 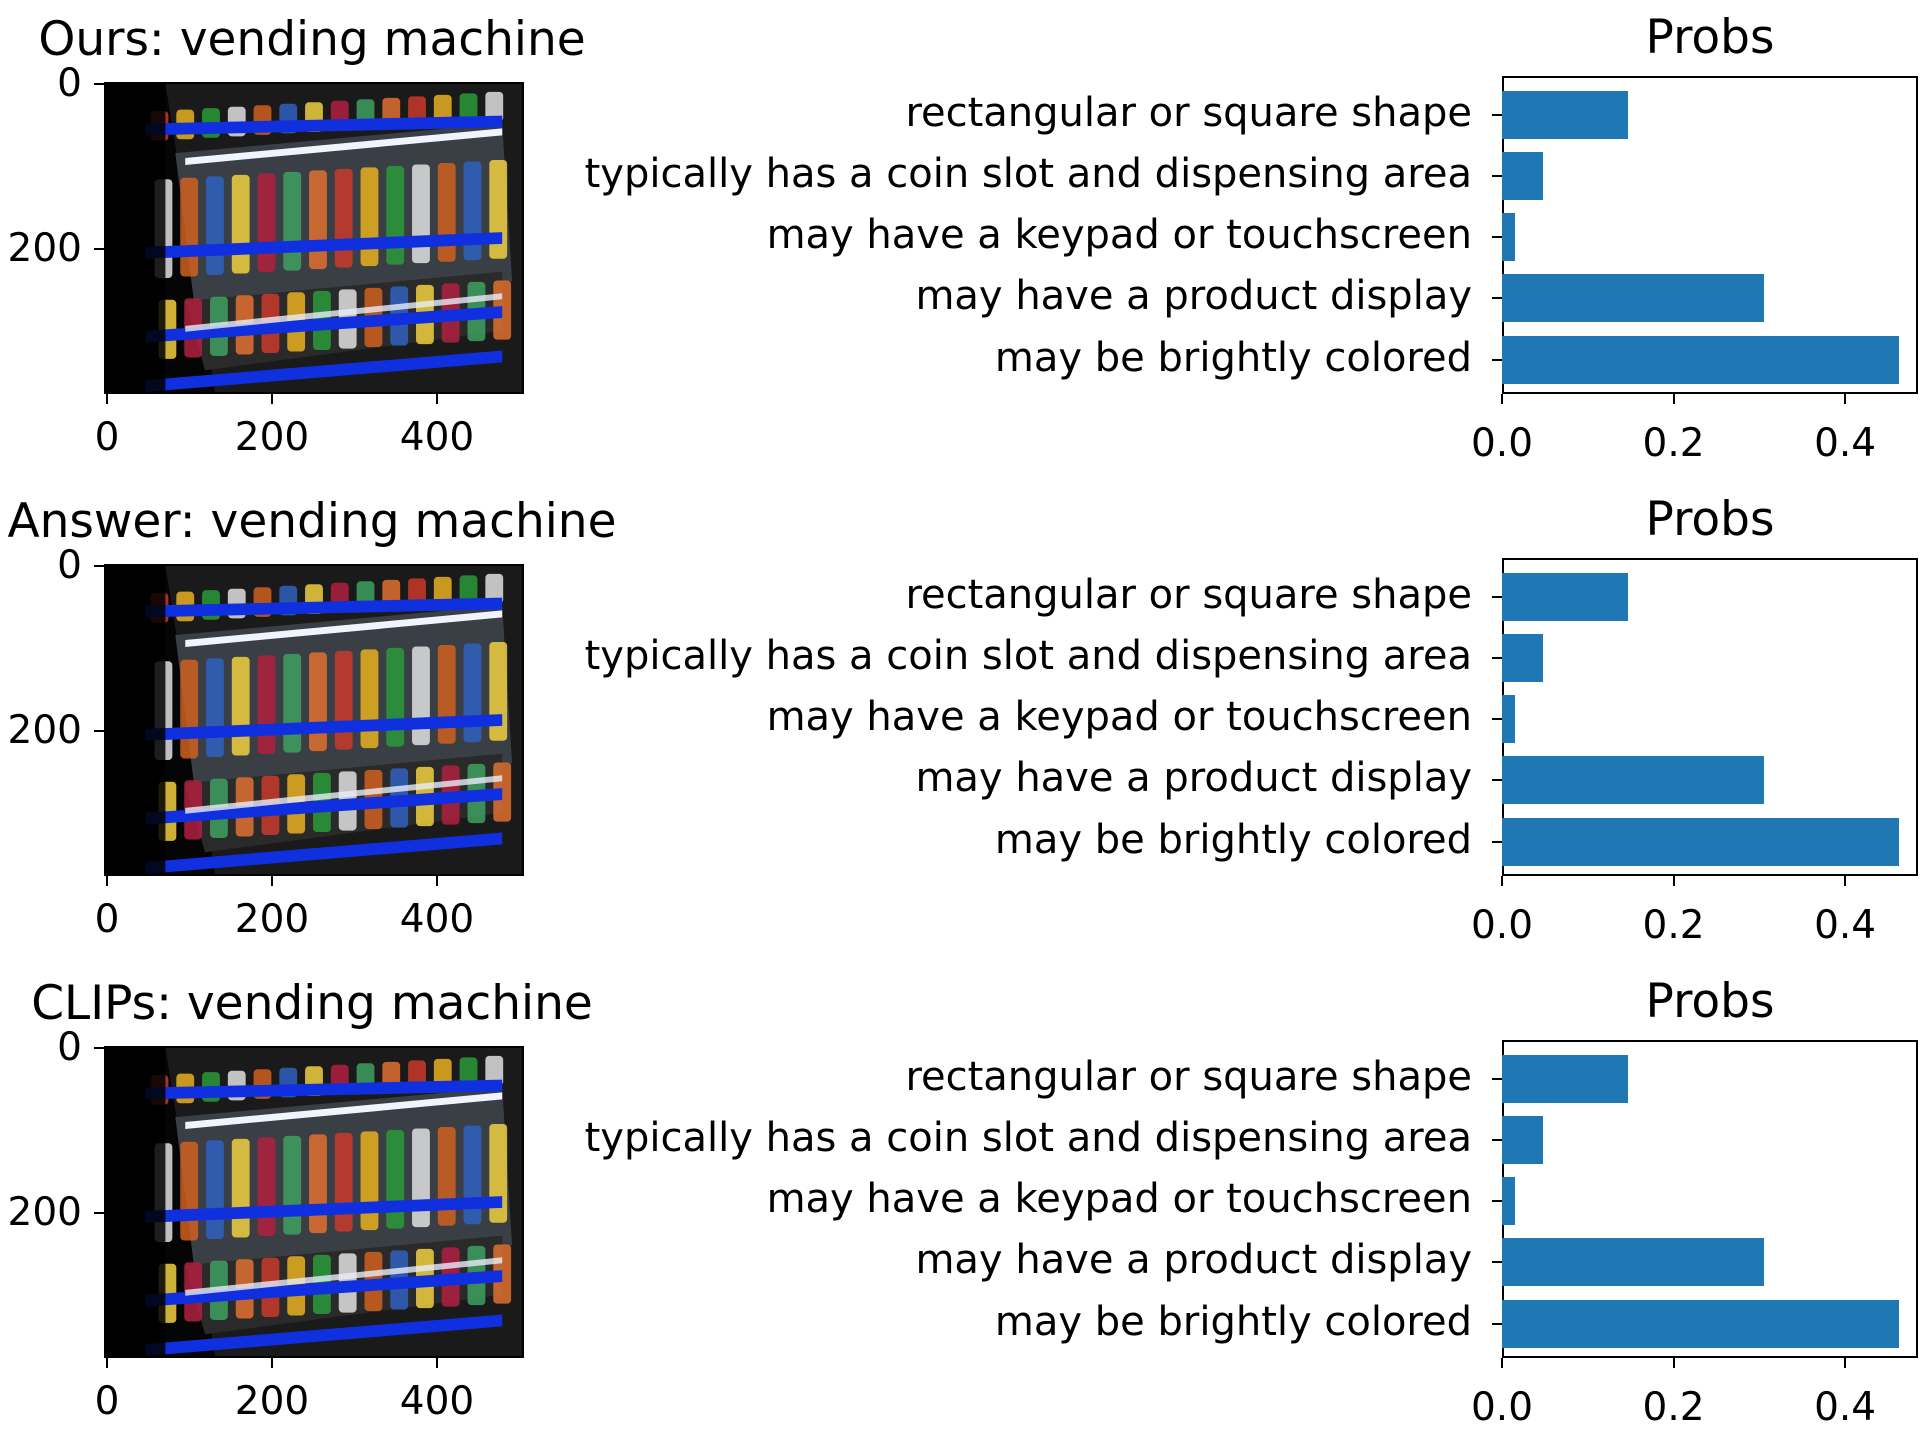 I want to click on image-title: Answer: vending machine, so click(x=312, y=521).